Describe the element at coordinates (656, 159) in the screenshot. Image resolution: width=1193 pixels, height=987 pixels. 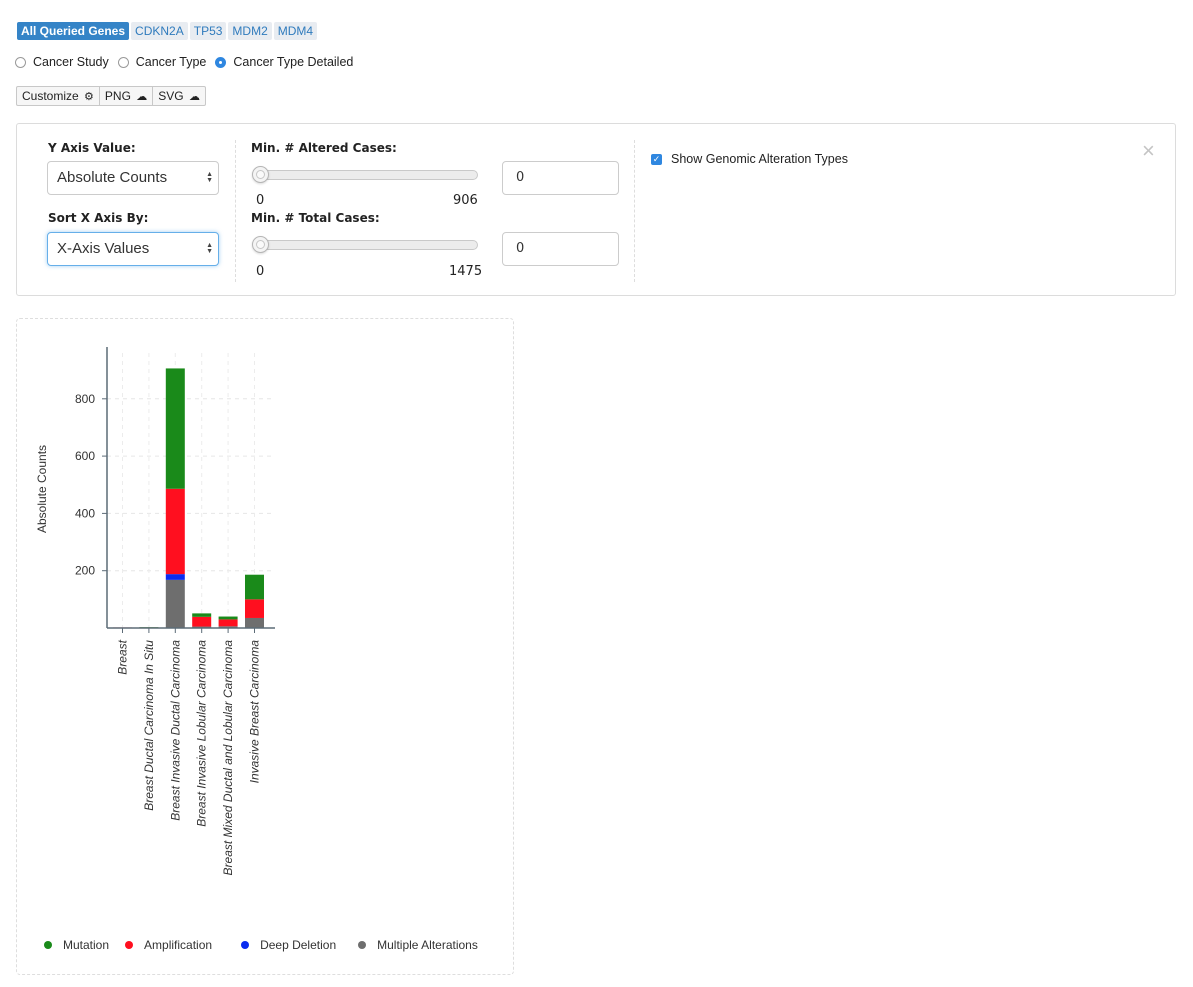
I see `checkbox-checked-icon: ✓` at that location.